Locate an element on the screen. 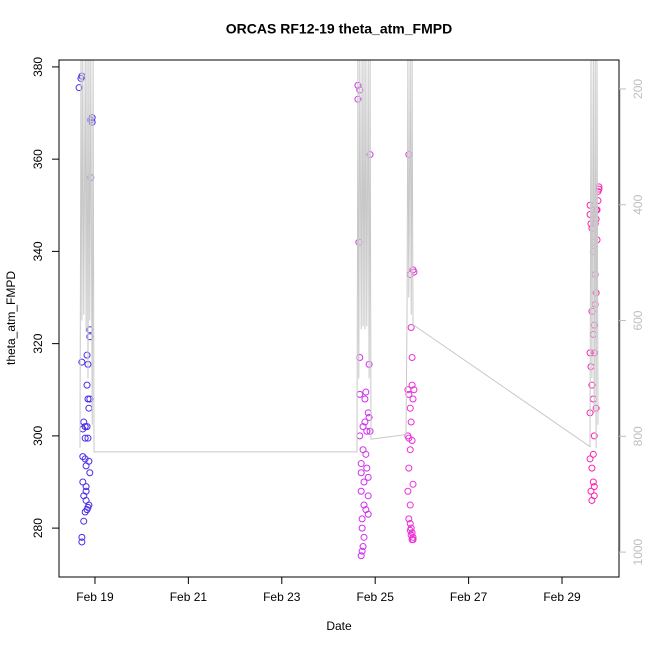  y2-tick-label: 600 is located at coordinates (638, 320).